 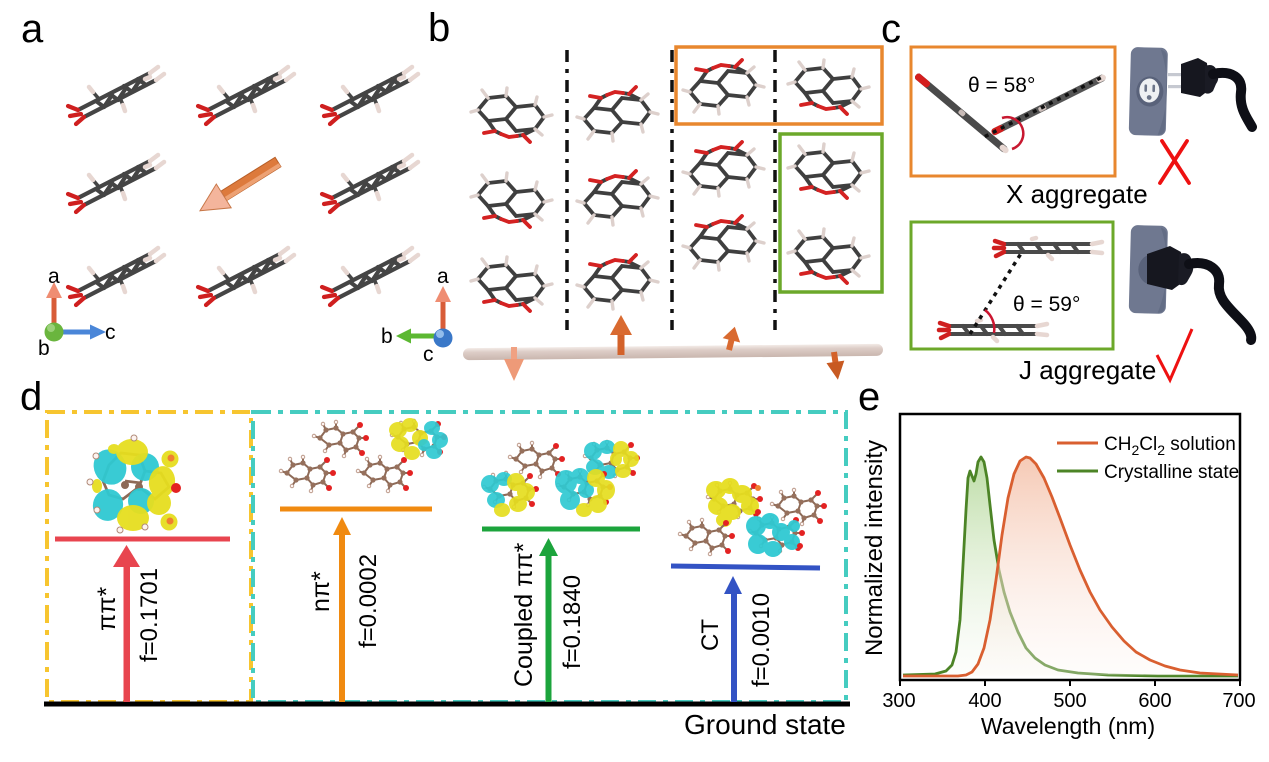 What do you see at coordinates (107, 609) in the screenshot?
I see `svg-text: ππ*` at bounding box center [107, 609].